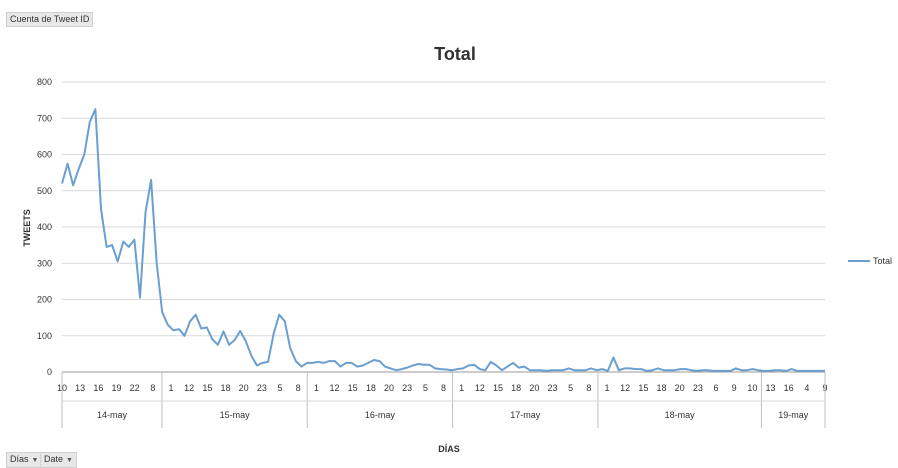 The height and width of the screenshot is (468, 898). Describe the element at coordinates (116, 388) in the screenshot. I see `x-tick-label: 19` at that location.